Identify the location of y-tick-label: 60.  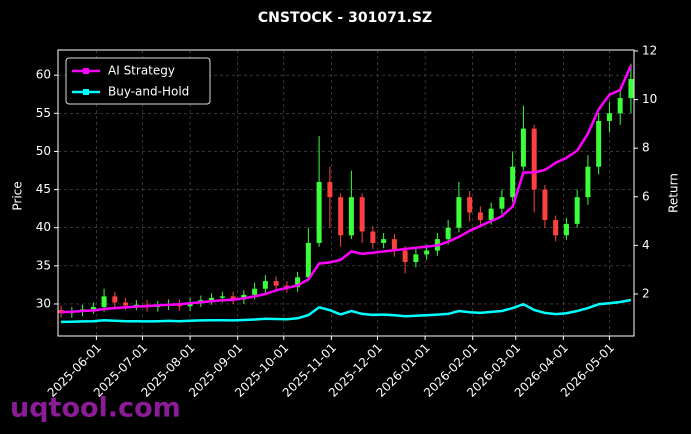
(43, 75).